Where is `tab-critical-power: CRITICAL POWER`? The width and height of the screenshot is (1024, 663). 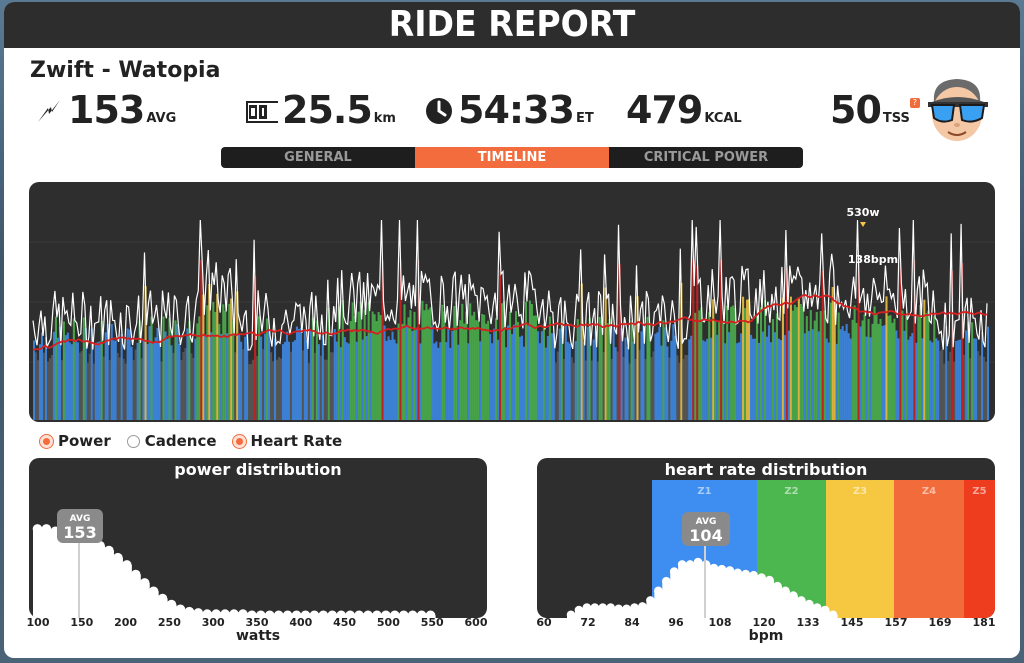 tab-critical-power: CRITICAL POWER is located at coordinates (706, 157).